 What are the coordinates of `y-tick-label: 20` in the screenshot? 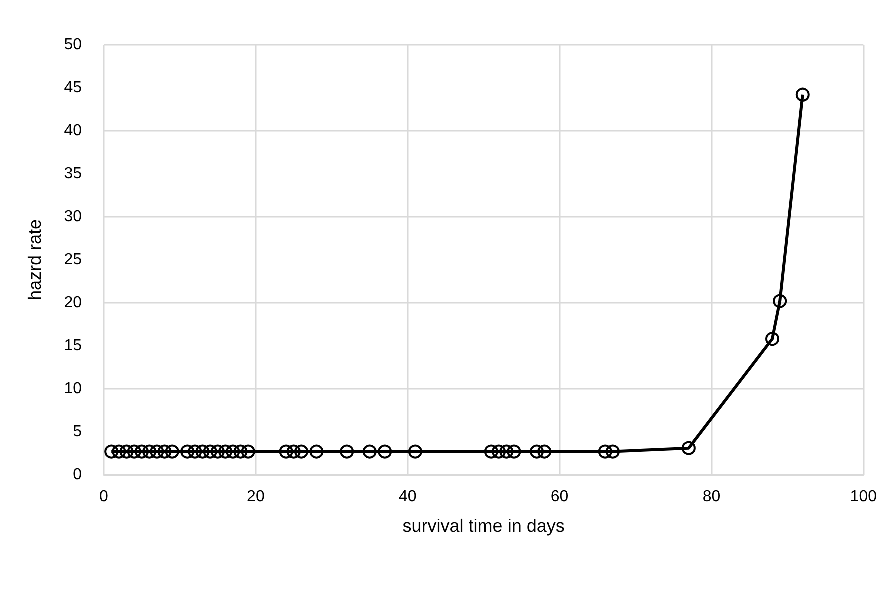 It's located at (73, 303).